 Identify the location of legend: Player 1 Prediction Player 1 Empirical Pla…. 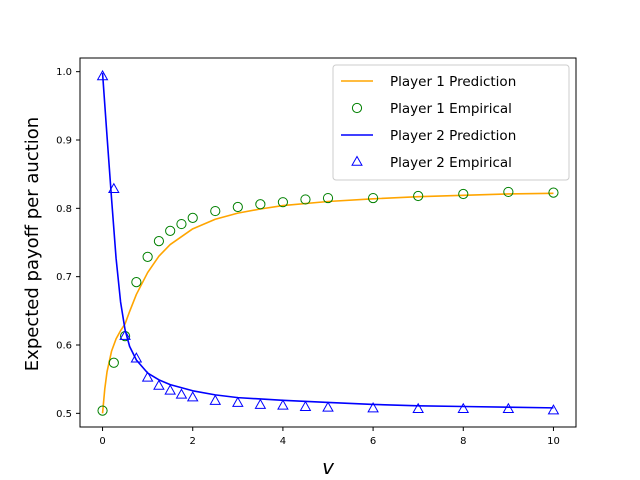
(451, 122).